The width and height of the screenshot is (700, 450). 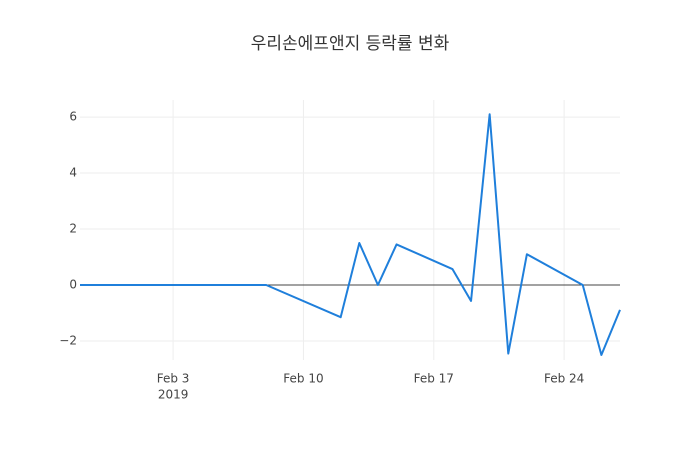 I want to click on y-tick-label: 2, so click(x=73, y=229).